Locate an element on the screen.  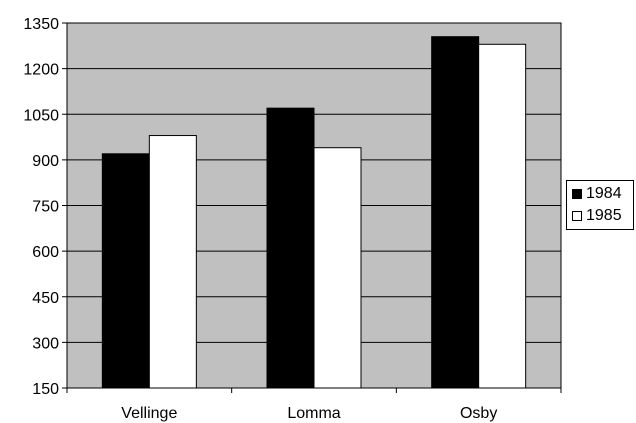
bar-1985-osby is located at coordinates (502, 216).